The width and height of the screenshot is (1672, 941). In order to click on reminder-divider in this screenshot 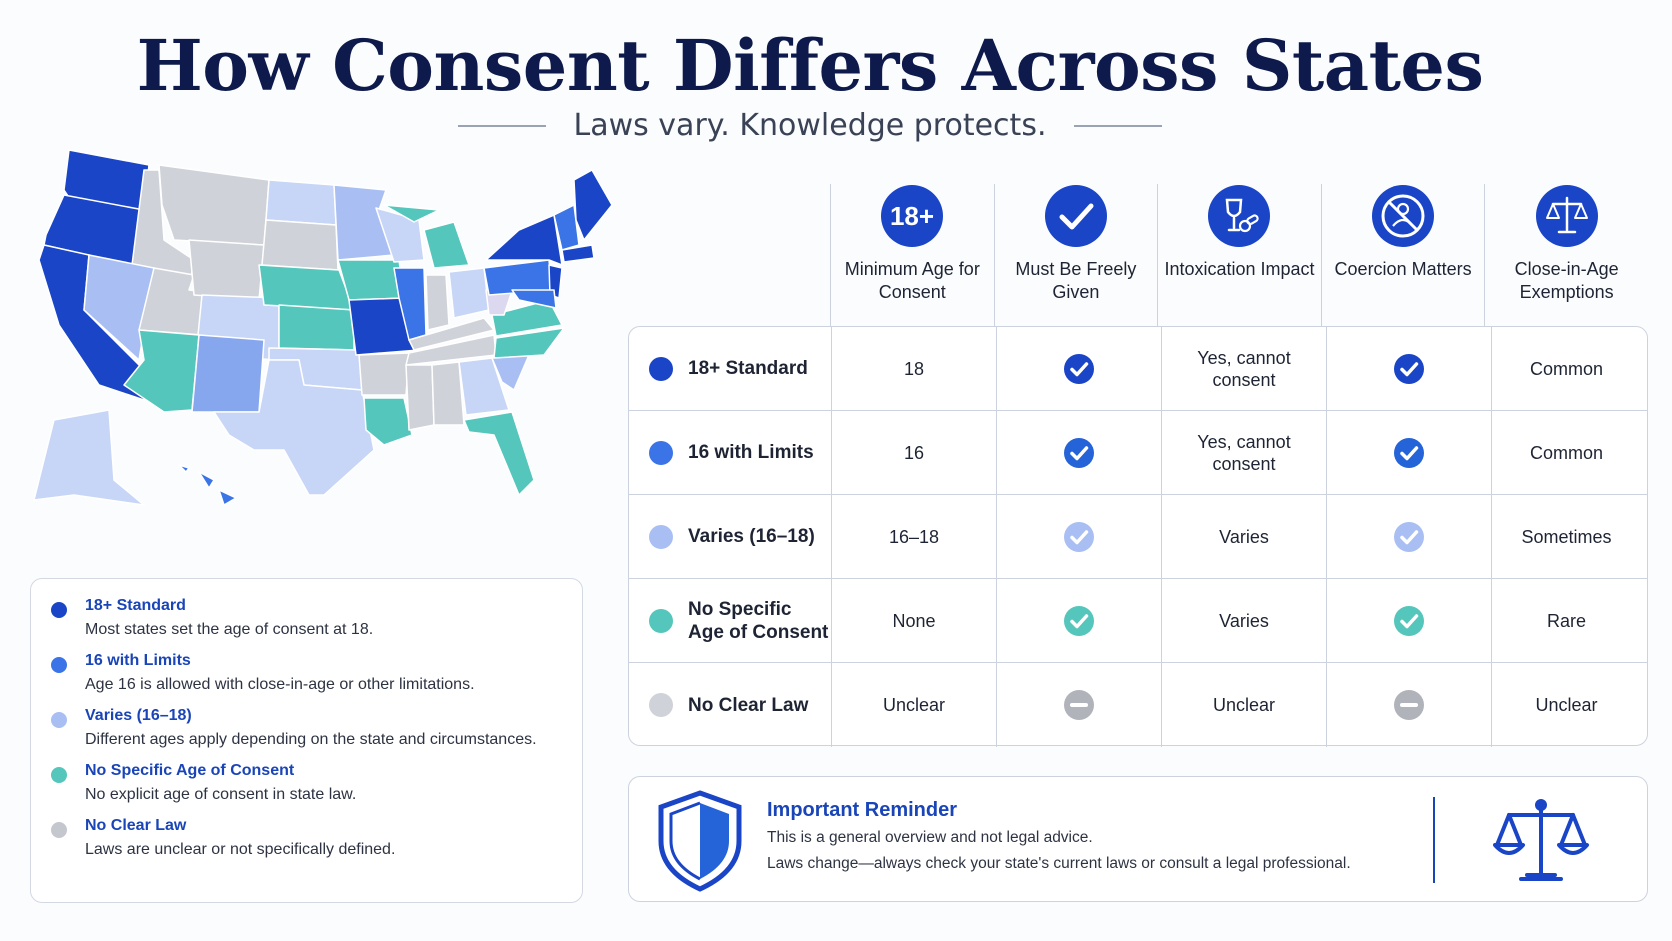, I will do `click(1434, 840)`.